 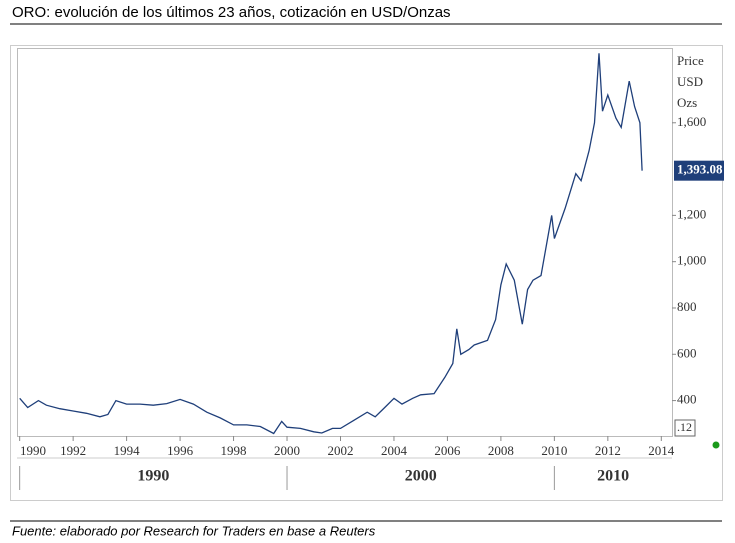 I want to click on y-axis-label: Ozs, so click(x=687, y=102).